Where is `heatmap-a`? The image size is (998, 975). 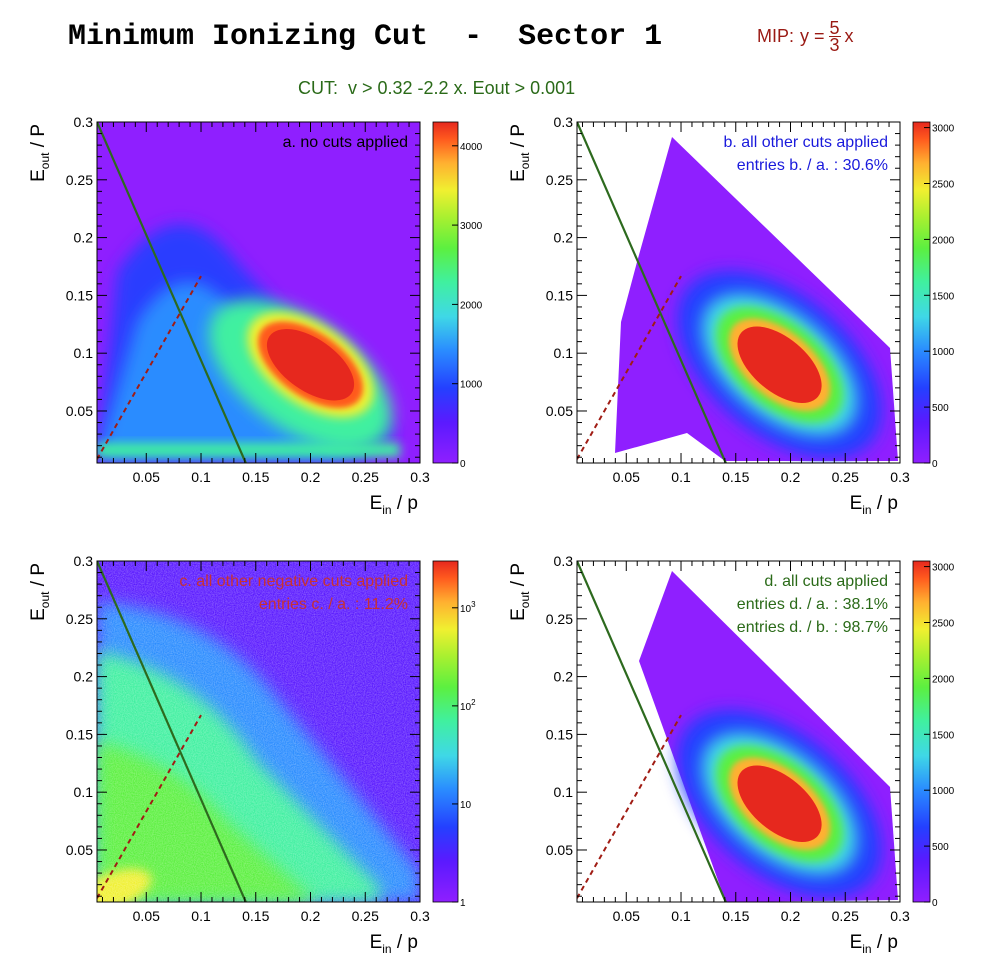
heatmap-a is located at coordinates (258, 292).